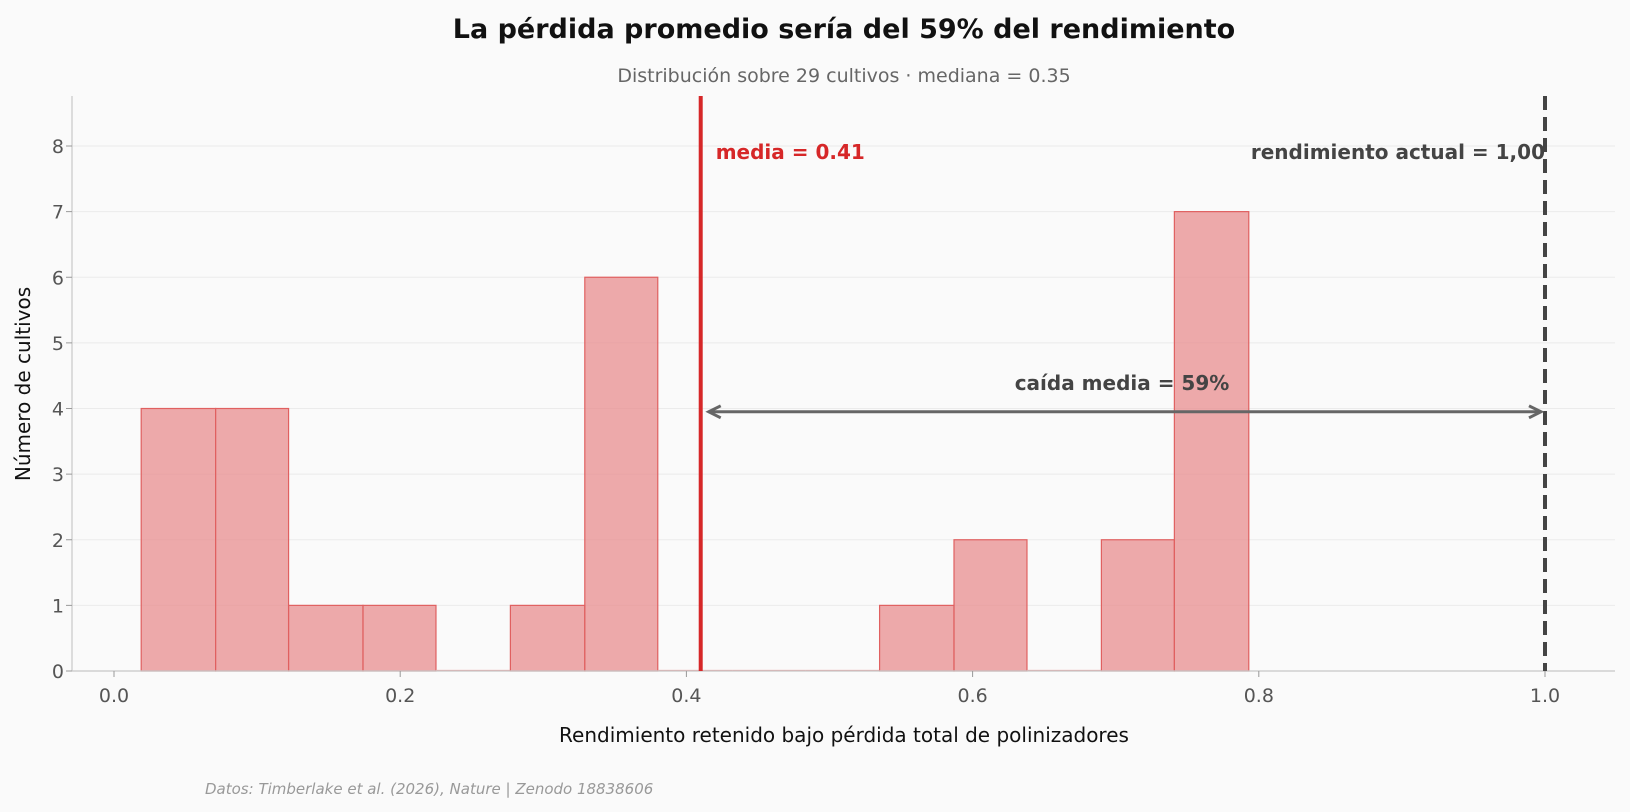 The image size is (1630, 812). What do you see at coordinates (58, 344) in the screenshot?
I see `y-tick-label: 5` at bounding box center [58, 344].